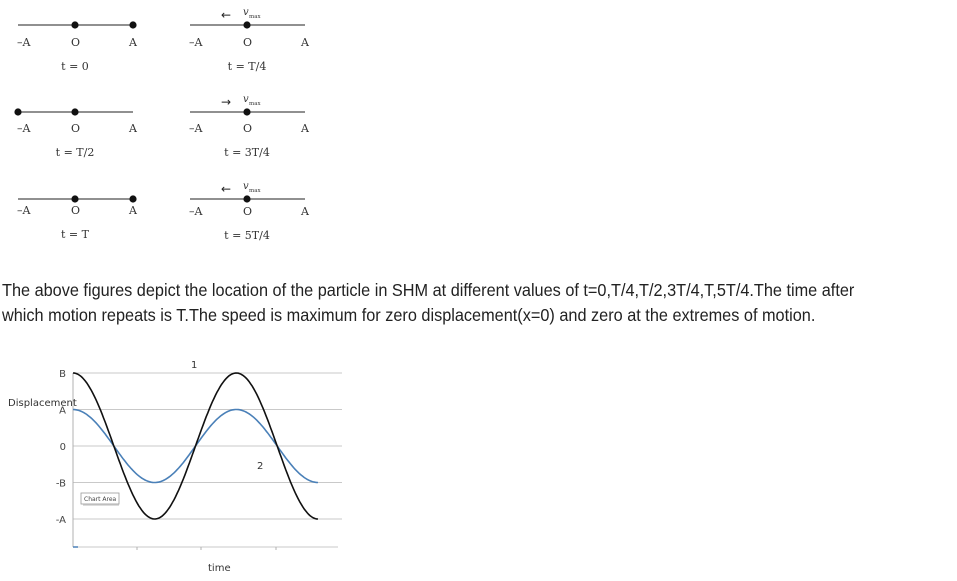 This screenshot has height=581, width=957. Describe the element at coordinates (195, 446) in the screenshot. I see `series-1-line` at that location.